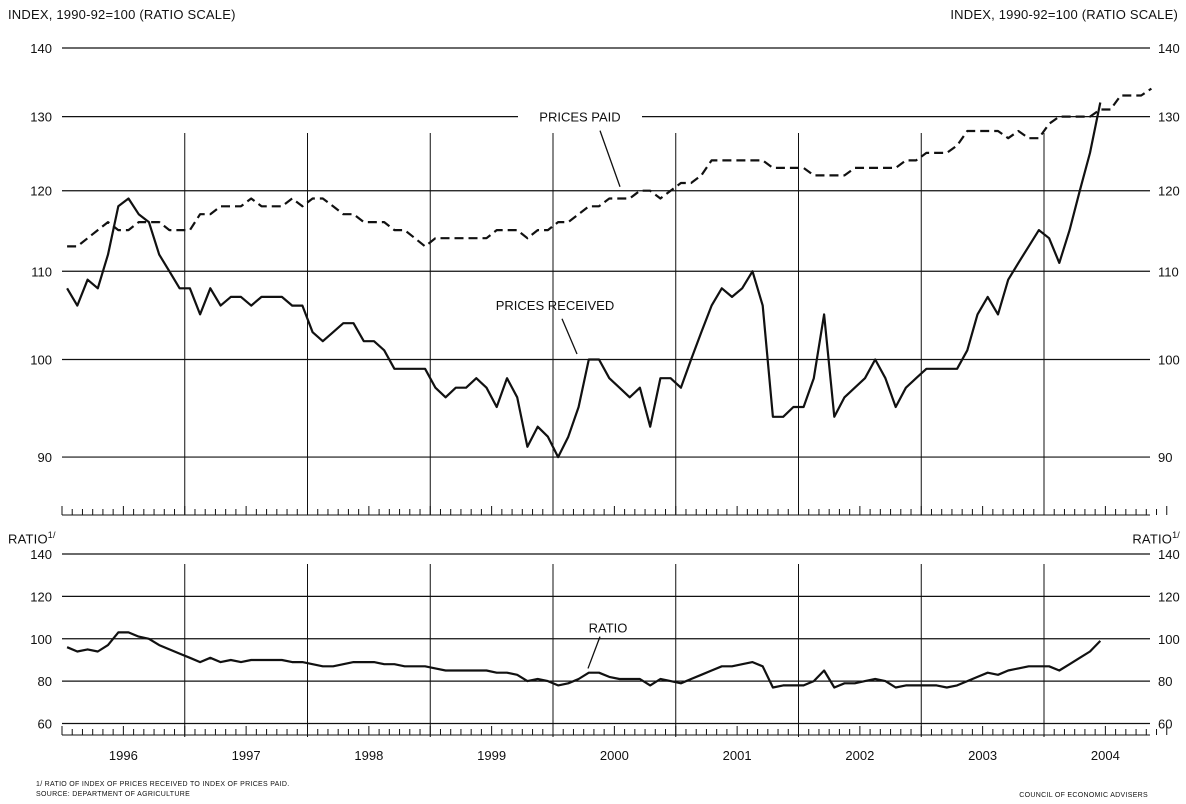 The height and width of the screenshot is (804, 1186). I want to click on ratio-label-left: RATIO1/, so click(32, 538).